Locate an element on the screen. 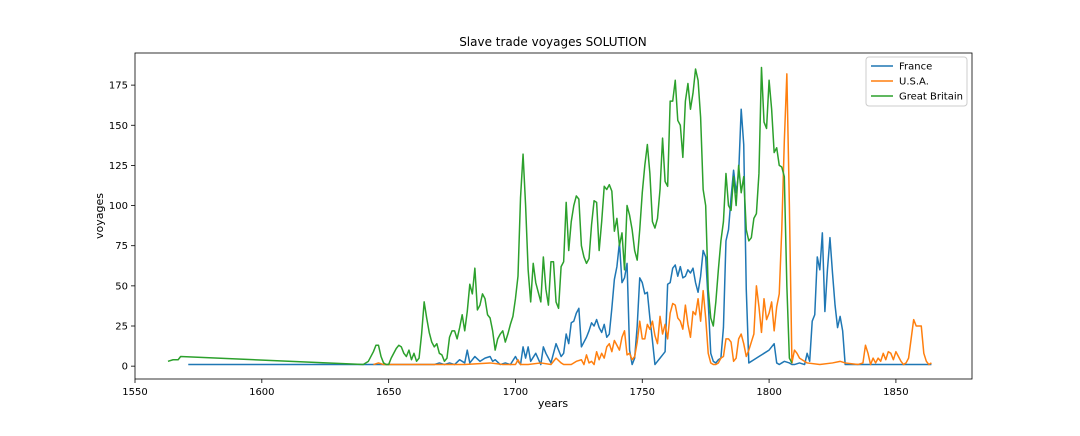 This screenshot has height=436, width=1080. y-tick-label: 0 is located at coordinates (125, 367).